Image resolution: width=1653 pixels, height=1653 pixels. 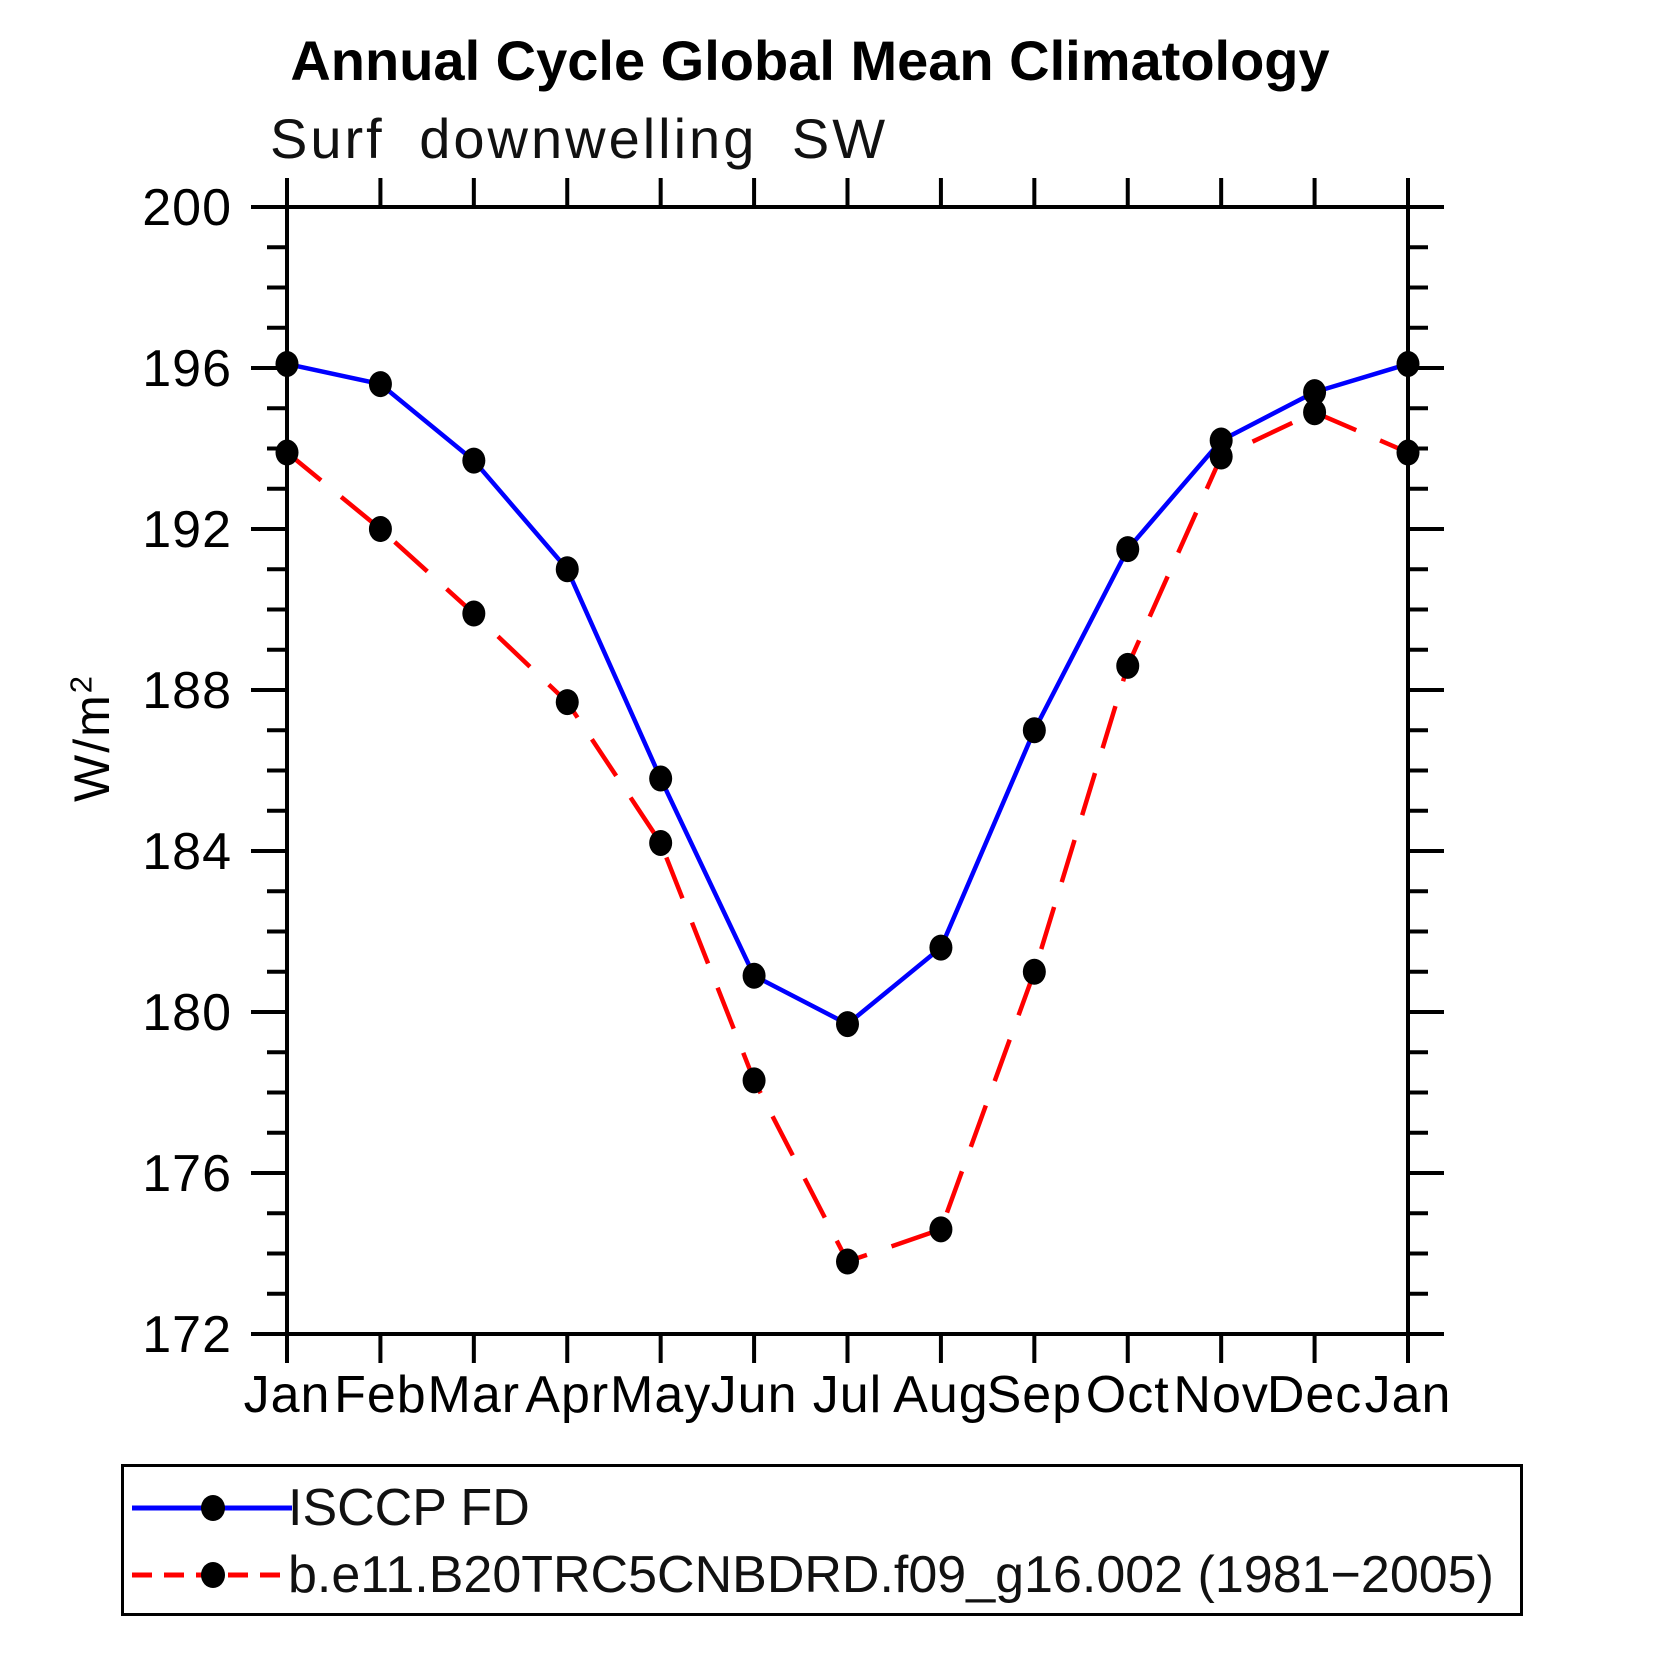 I want to click on x-tick-label: Aug, so click(x=941, y=1395).